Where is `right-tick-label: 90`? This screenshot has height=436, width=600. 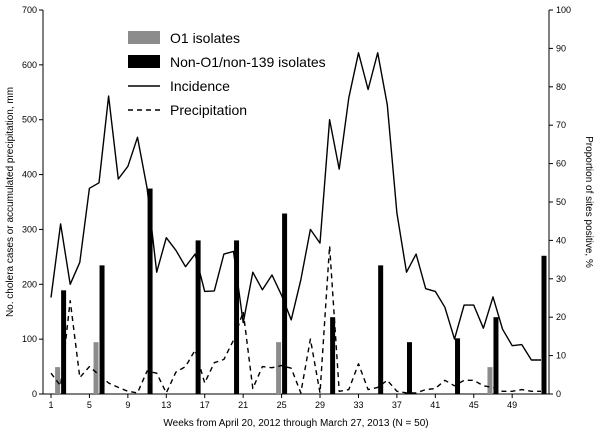 right-tick-label: 90 is located at coordinates (561, 48).